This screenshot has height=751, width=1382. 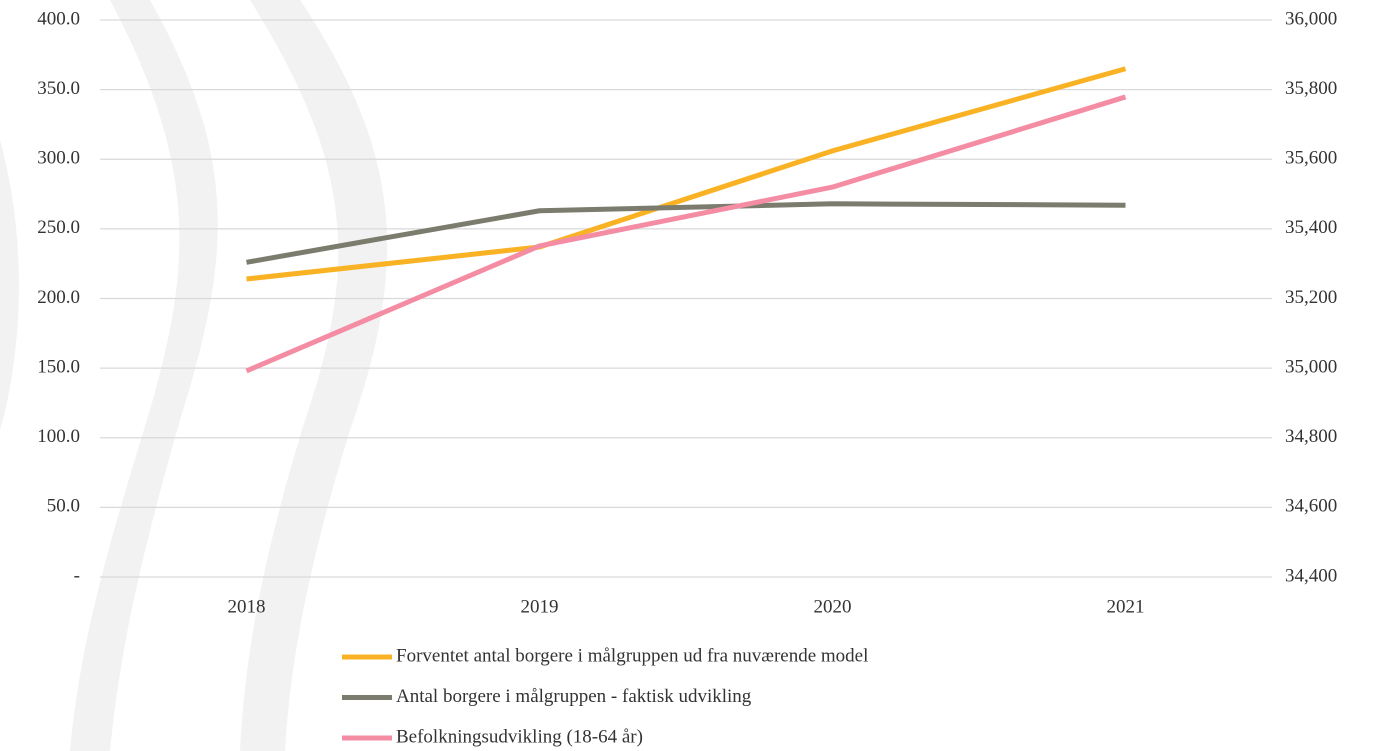 What do you see at coordinates (58, 158) in the screenshot?
I see `y-tick-label: 300.0` at bounding box center [58, 158].